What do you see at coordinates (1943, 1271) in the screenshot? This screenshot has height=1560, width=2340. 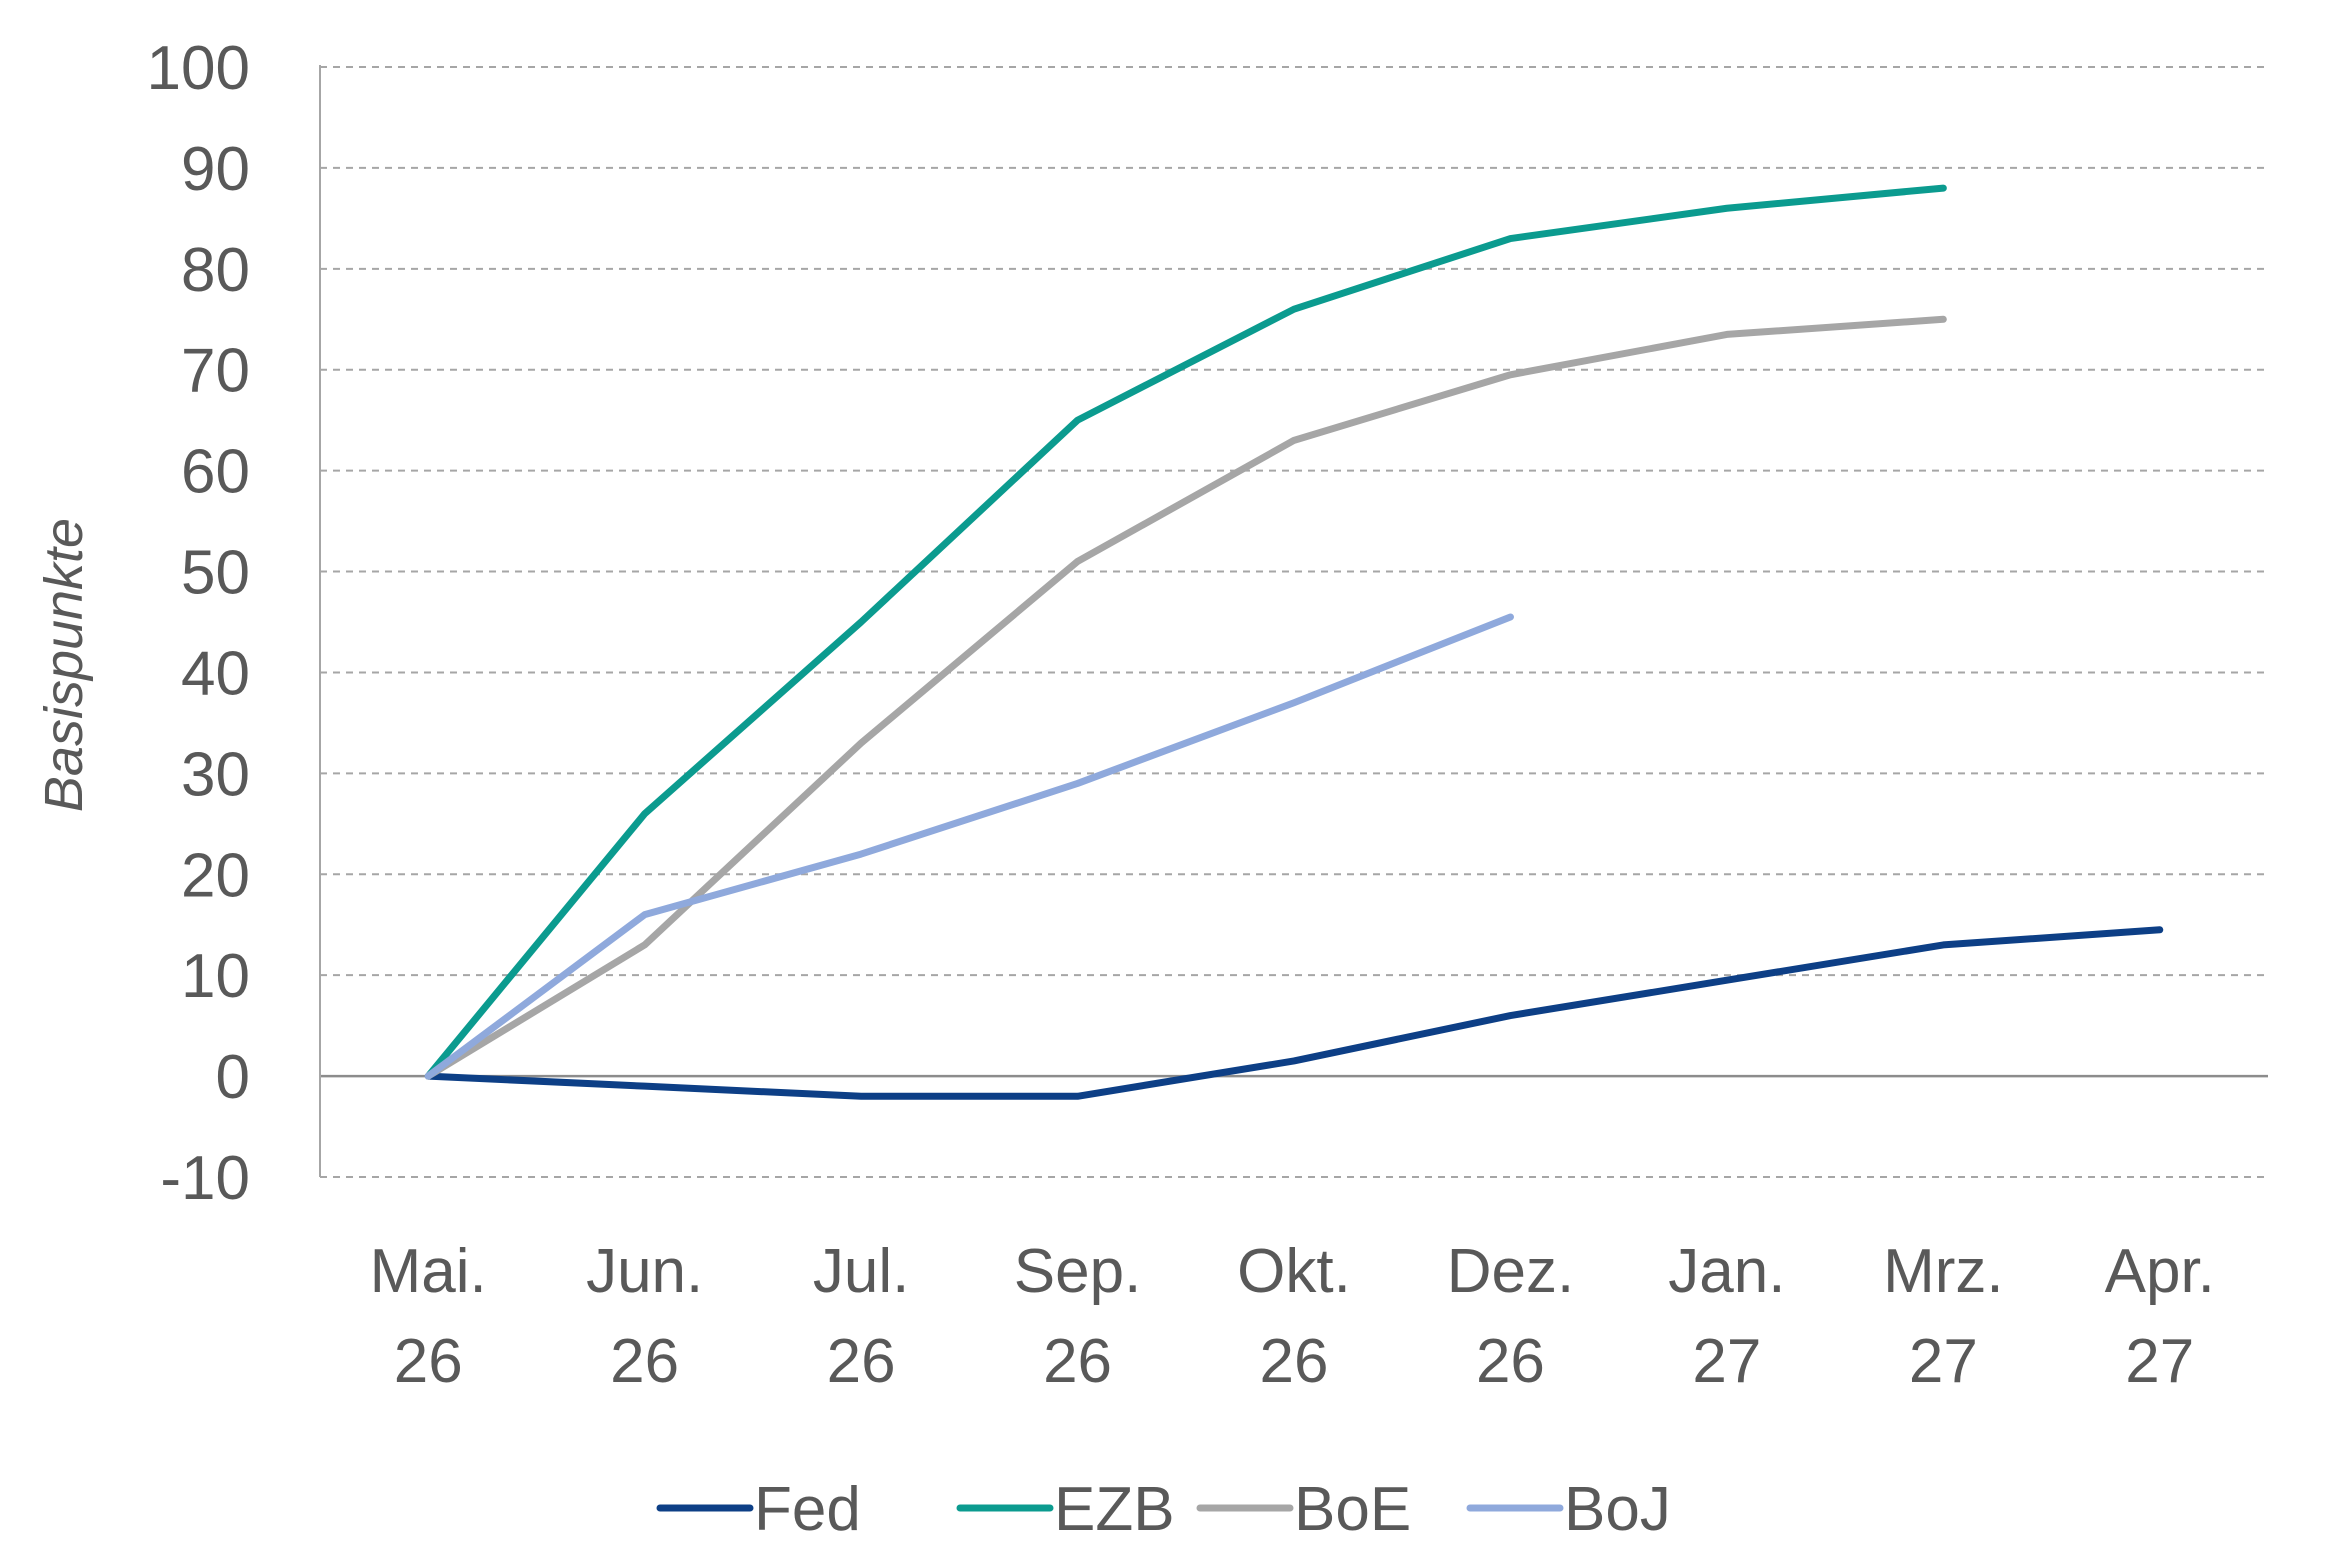 I see `x-tick-label: Mrz.` at bounding box center [1943, 1271].